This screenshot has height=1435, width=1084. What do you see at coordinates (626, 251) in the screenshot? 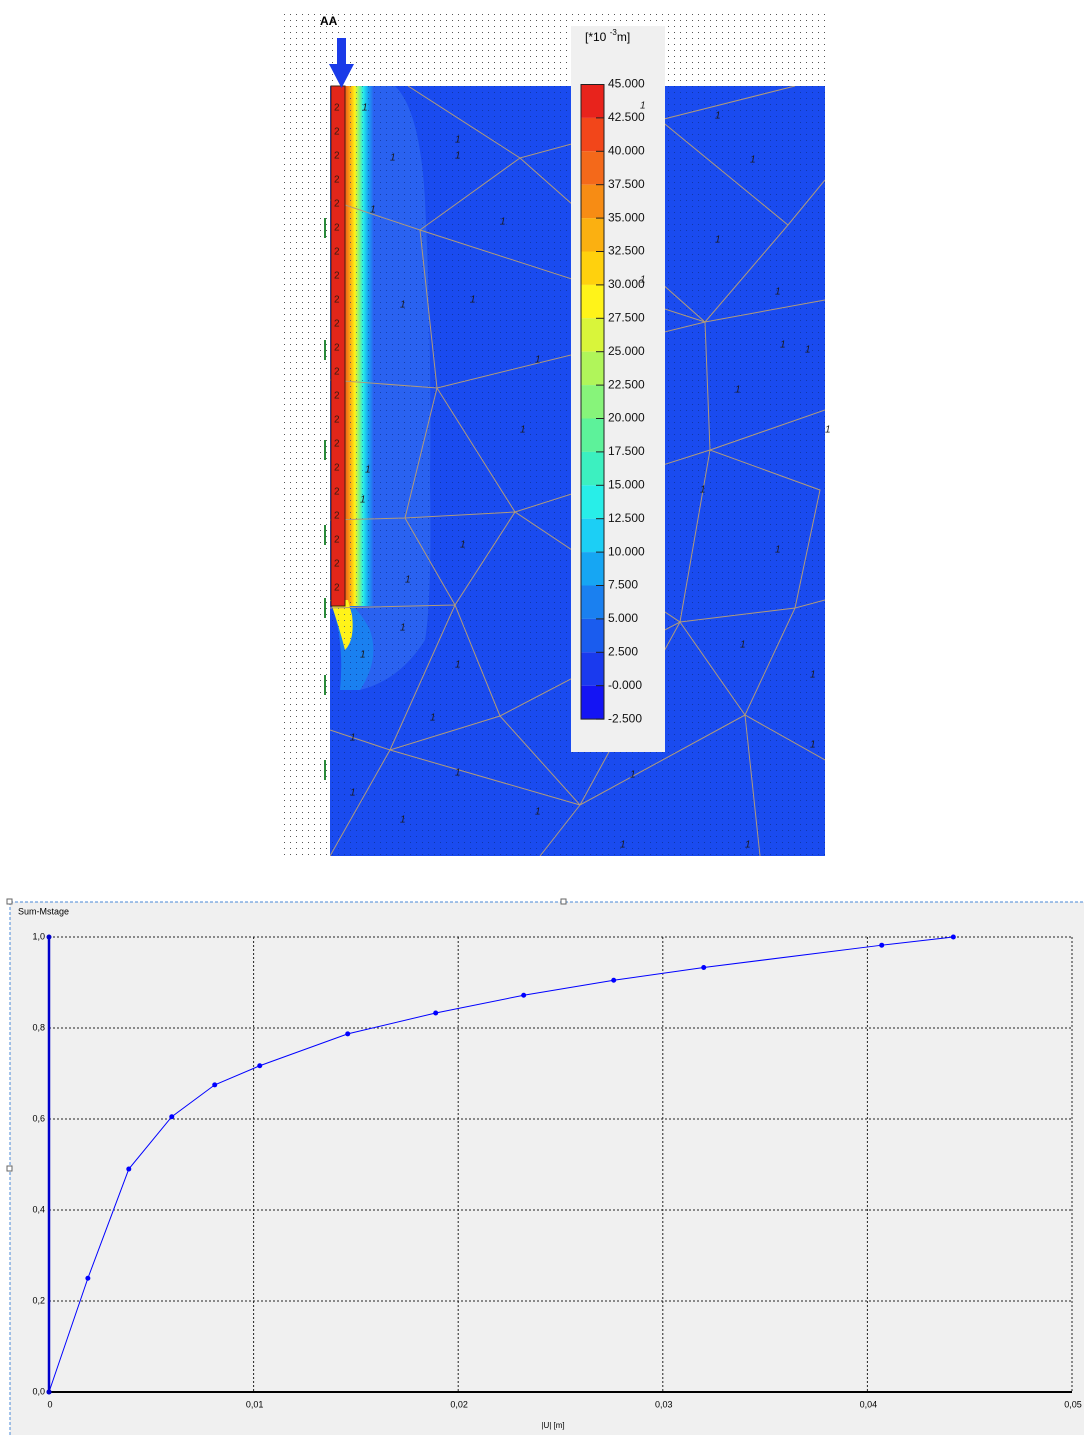
I see `legend-label: 32.500` at bounding box center [626, 251].